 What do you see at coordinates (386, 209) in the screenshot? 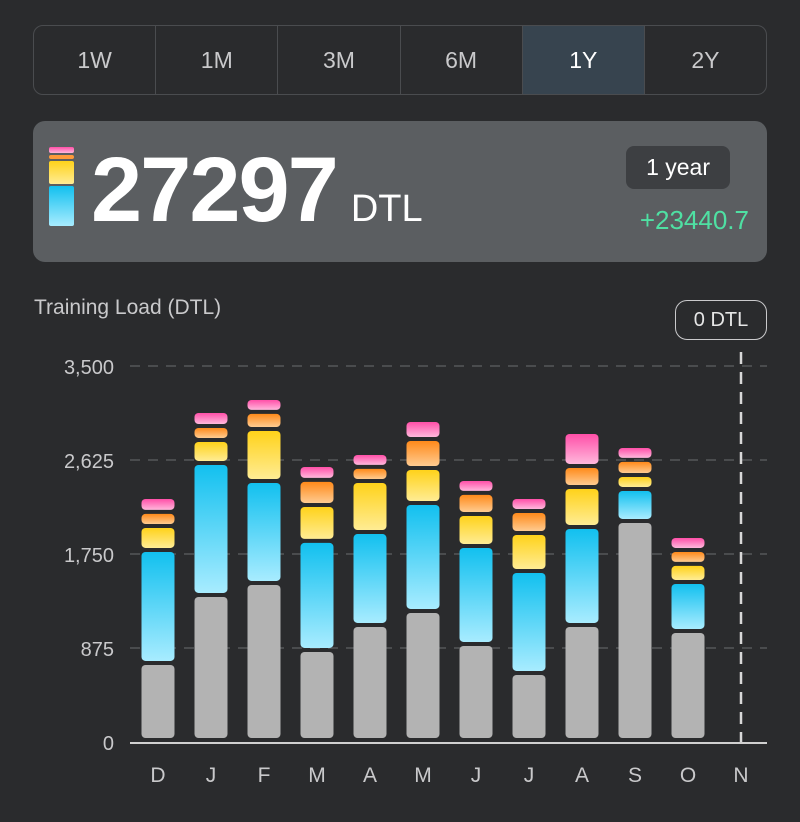
I see `total-load-unit: DTL` at bounding box center [386, 209].